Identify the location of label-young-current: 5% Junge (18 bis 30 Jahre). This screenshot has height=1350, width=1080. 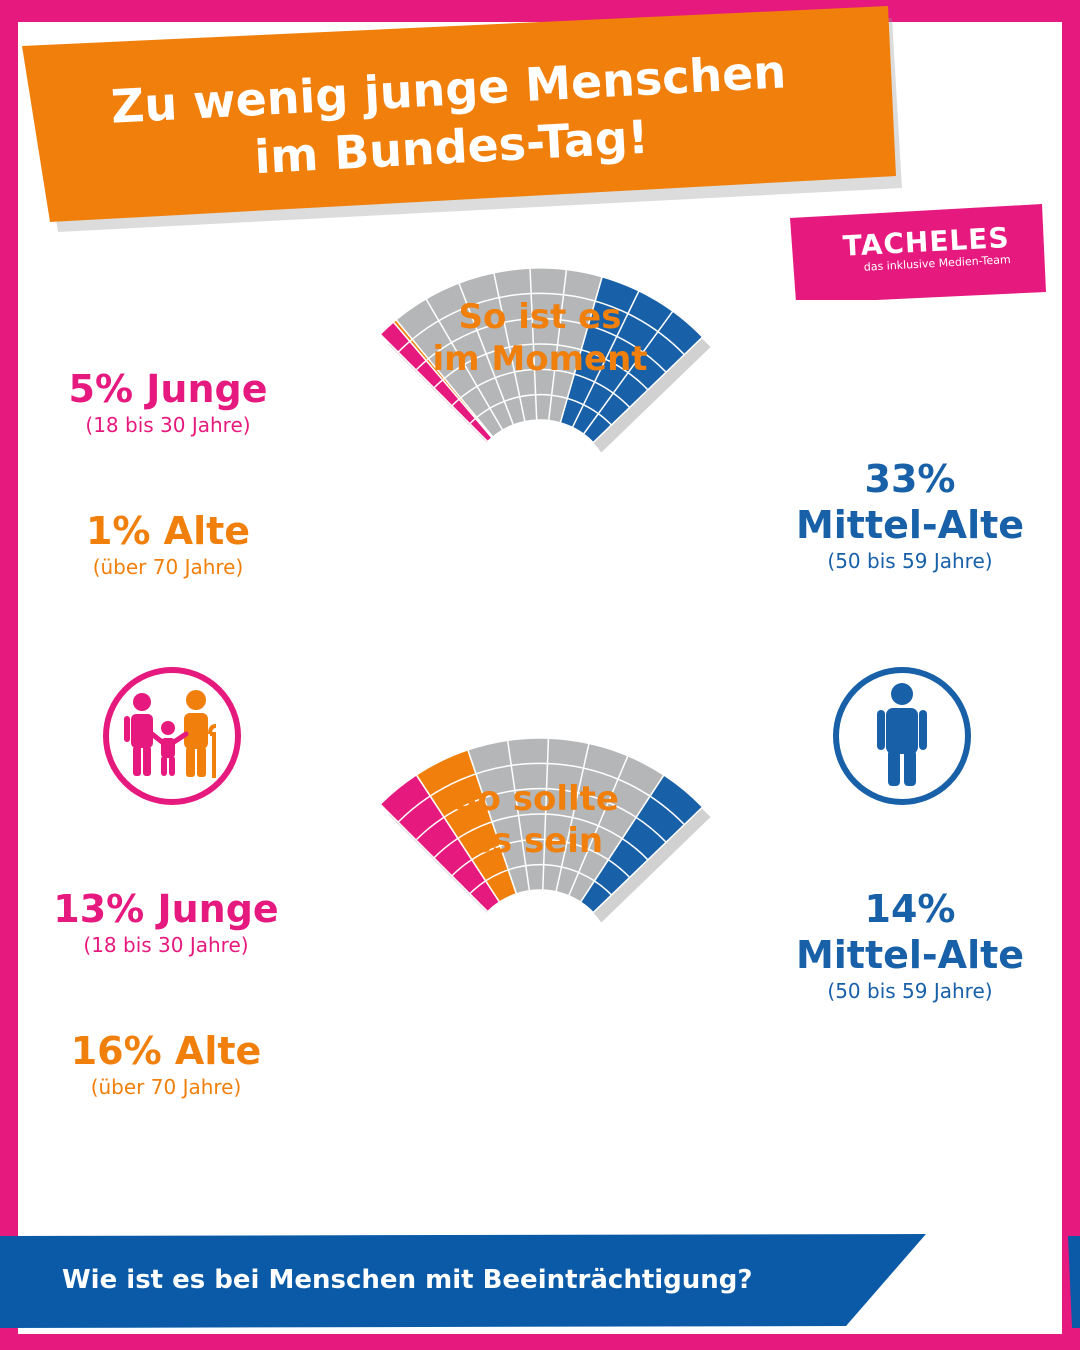
(168, 402).